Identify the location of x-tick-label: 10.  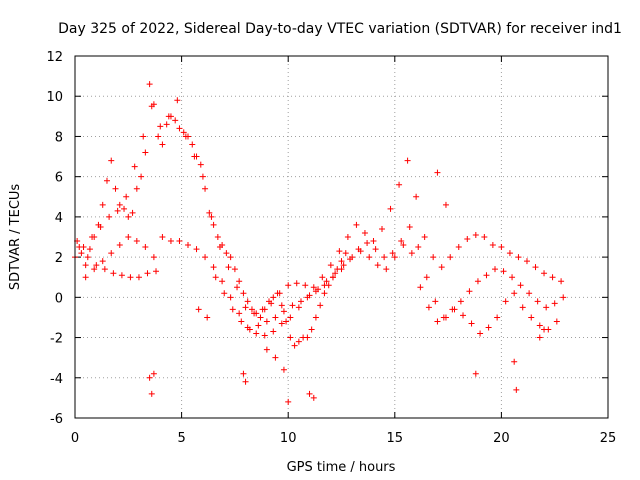
(288, 438).